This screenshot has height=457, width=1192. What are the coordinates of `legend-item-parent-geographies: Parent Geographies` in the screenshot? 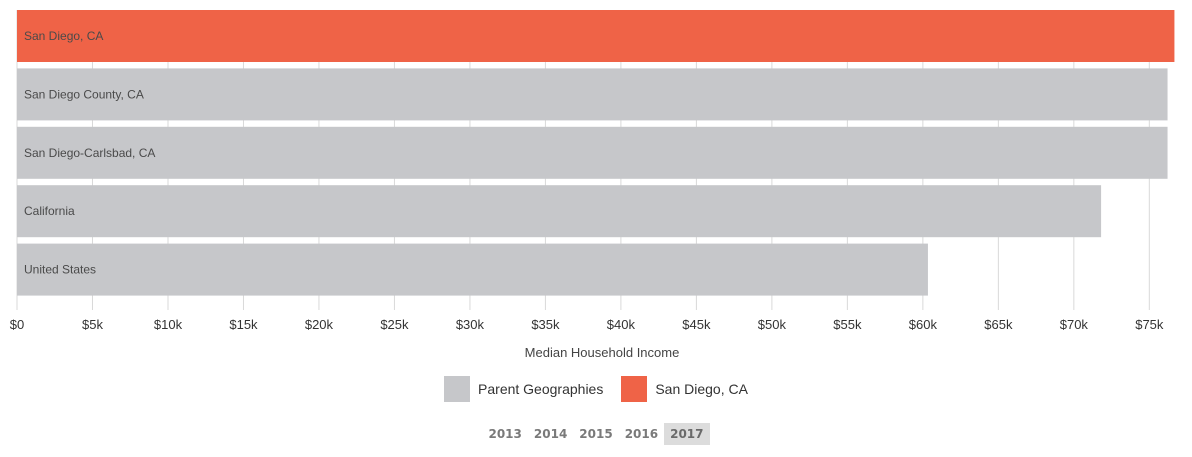 It's located at (523, 389).